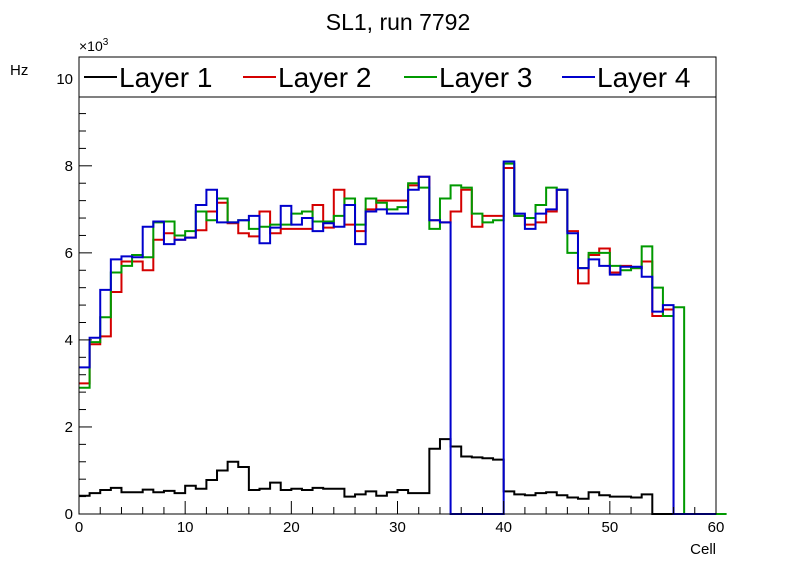  I want to click on legend-box, so click(397, 77).